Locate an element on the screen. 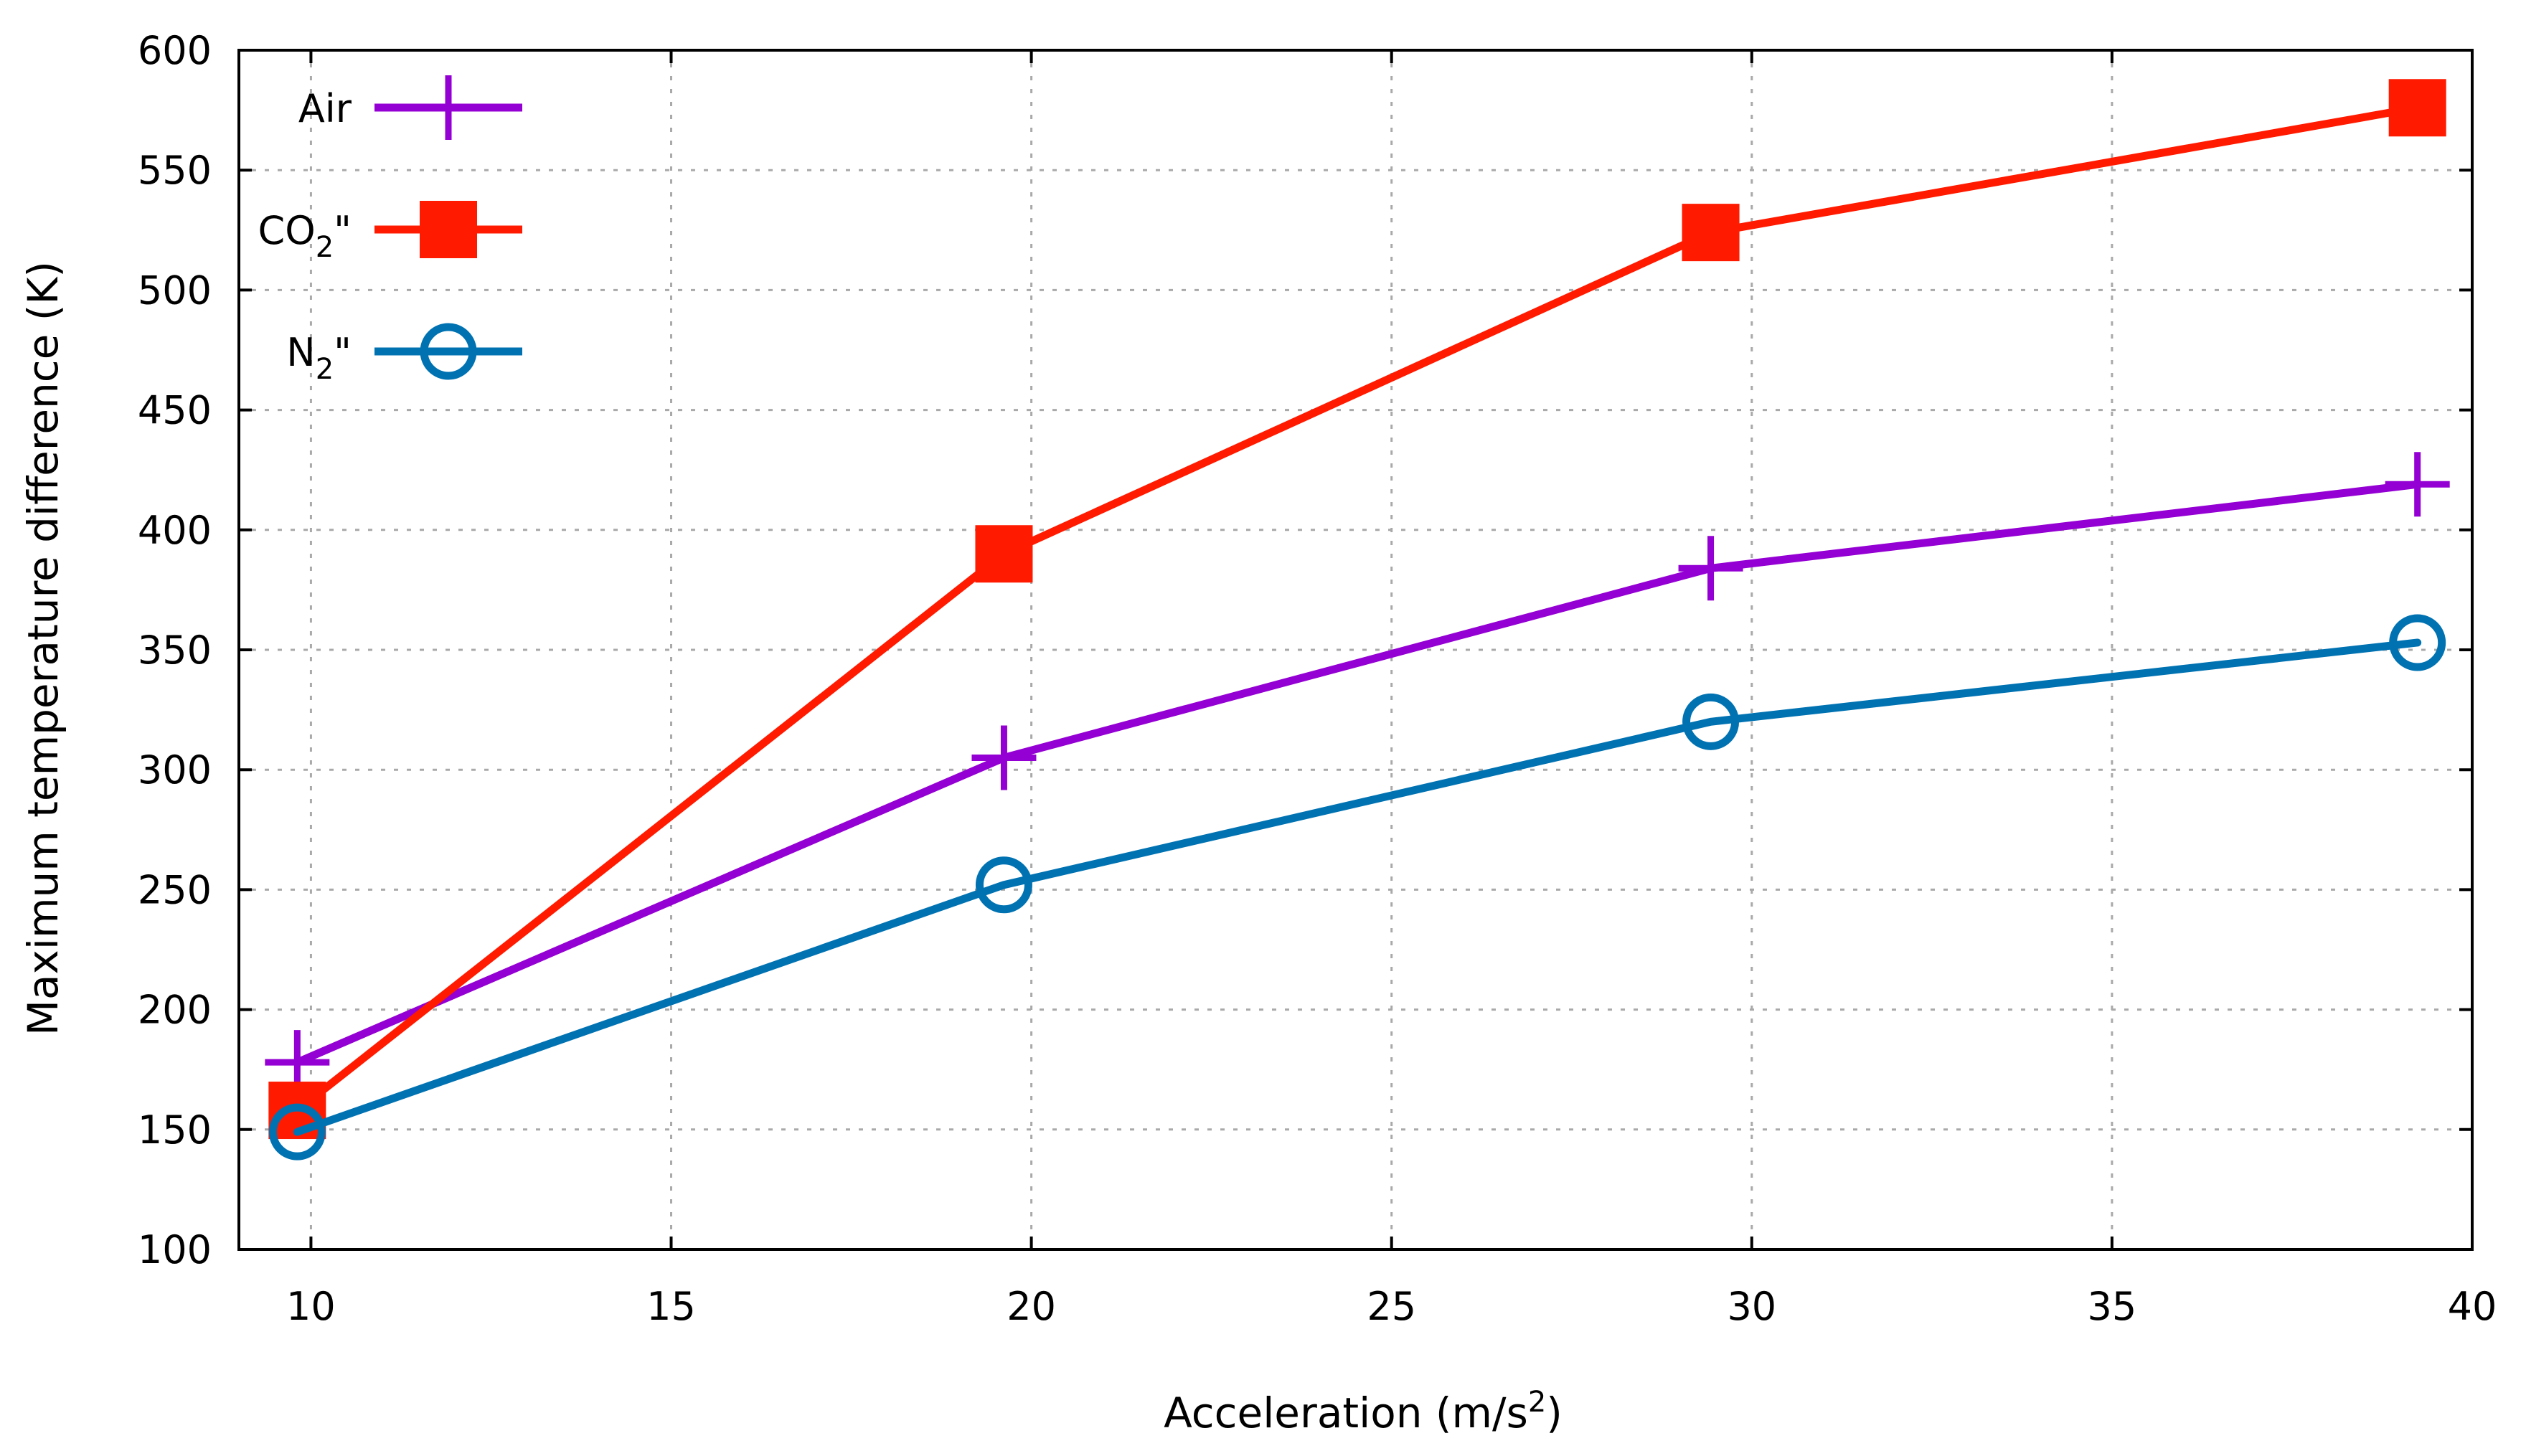 The image size is (2526, 1456). x-tick-label: 35 is located at coordinates (2112, 1306).